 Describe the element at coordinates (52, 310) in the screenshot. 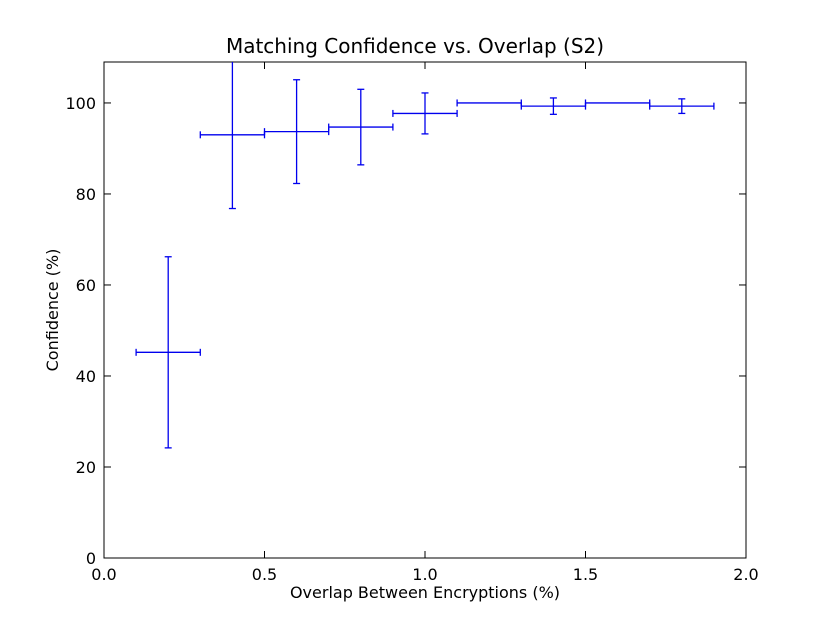

I see `y-axis-label: Confidence (%)` at that location.